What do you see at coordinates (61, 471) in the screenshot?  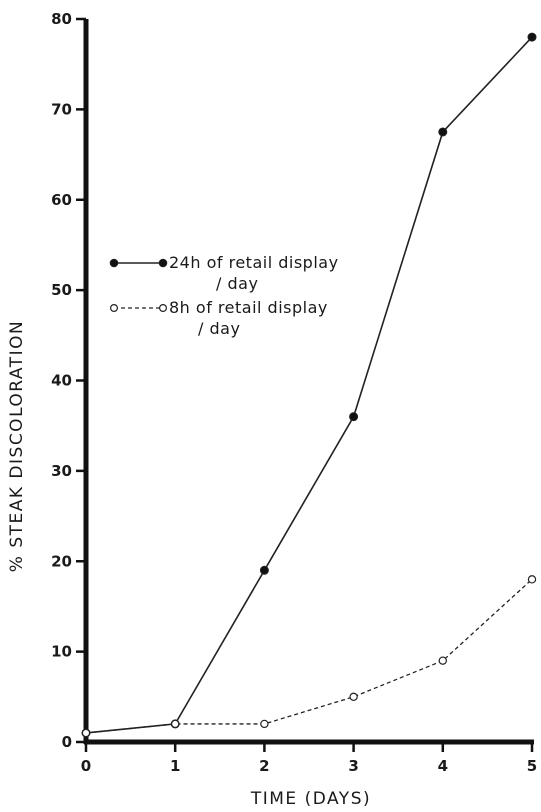 I see `y-tick-label: 30` at bounding box center [61, 471].